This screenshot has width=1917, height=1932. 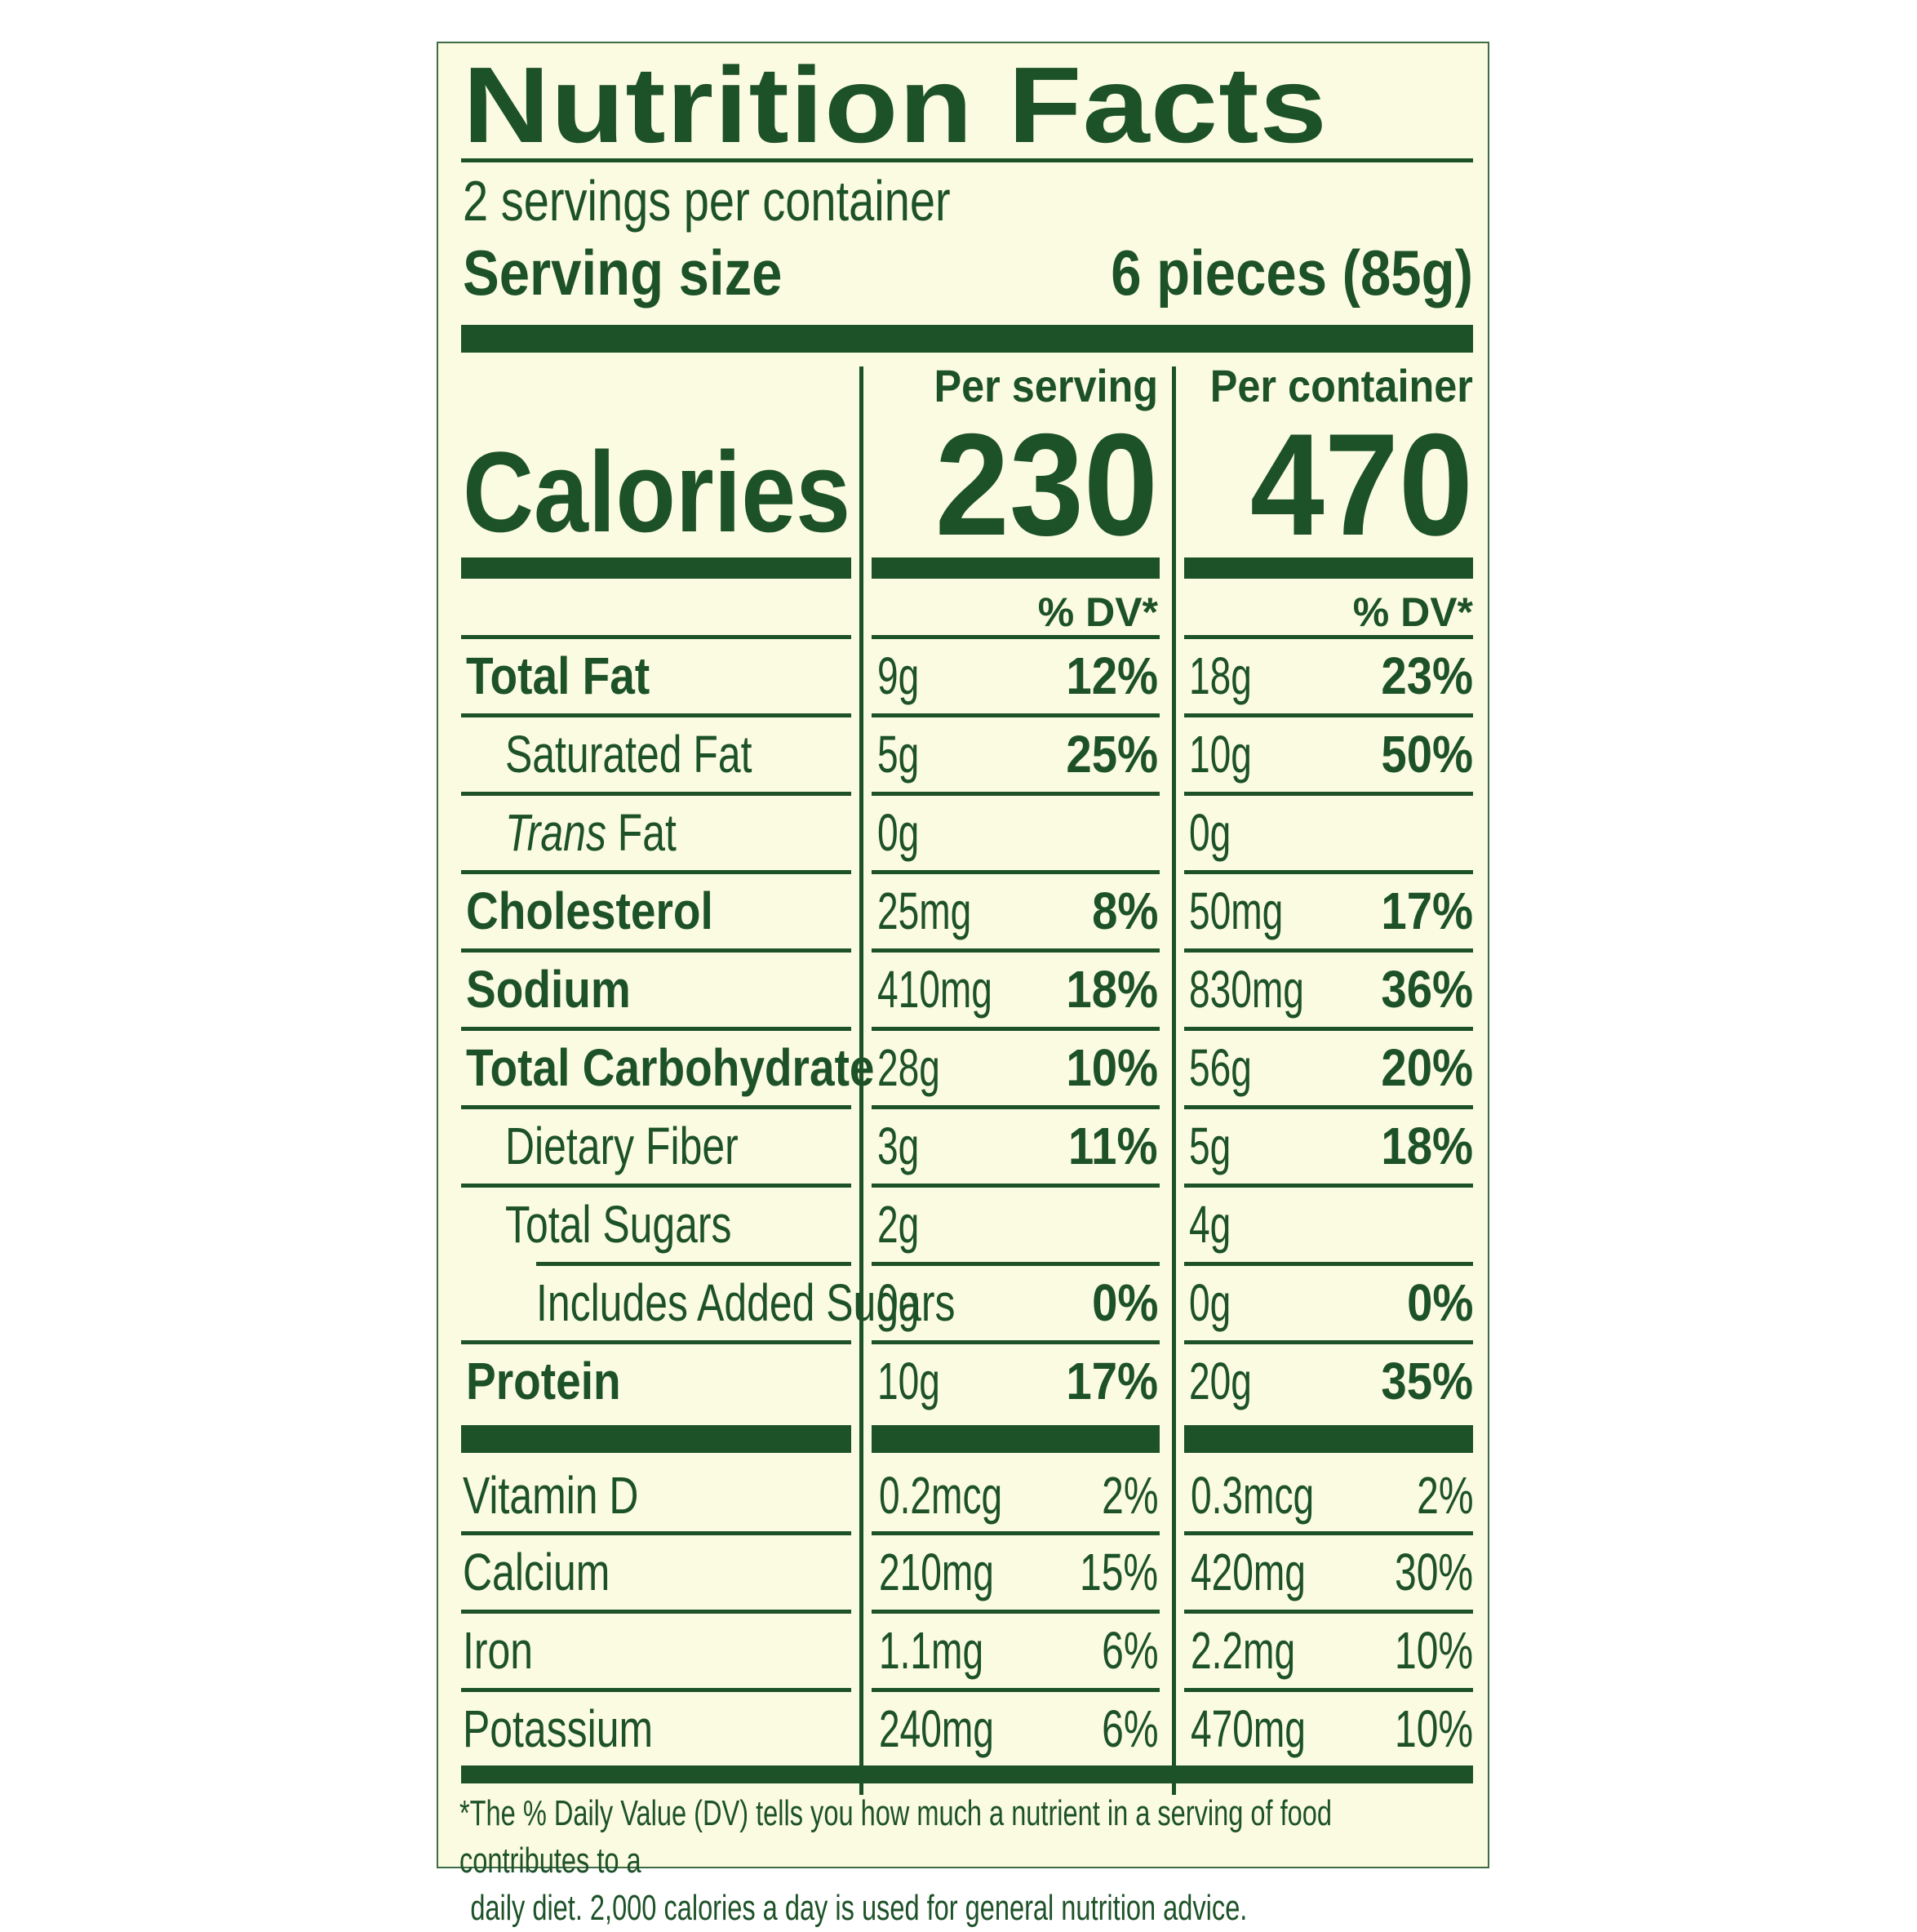 I want to click on column-divider-serving, so click(x=861, y=1080).